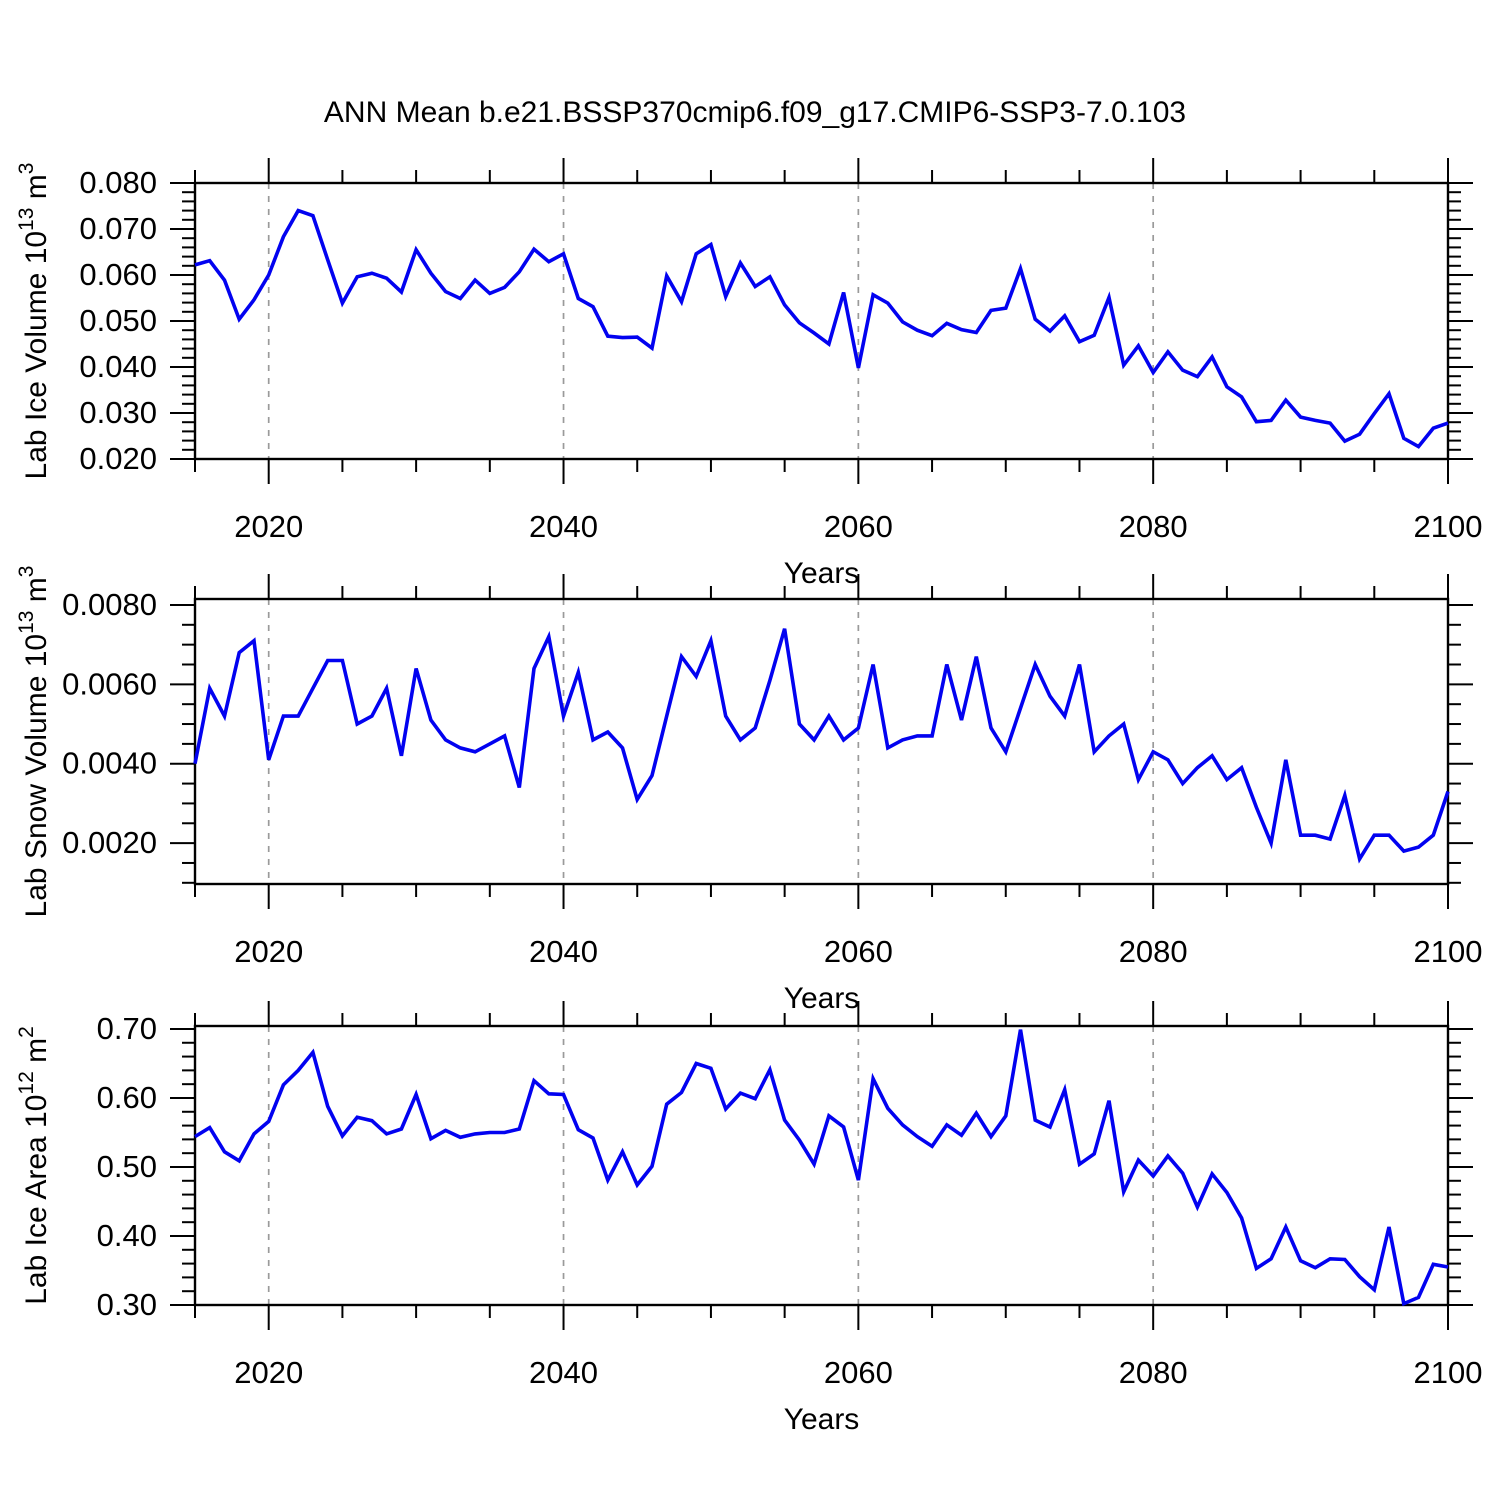 The image size is (1500, 1500). Describe the element at coordinates (118, 320) in the screenshot. I see `y-tick-label: 0.050` at that location.